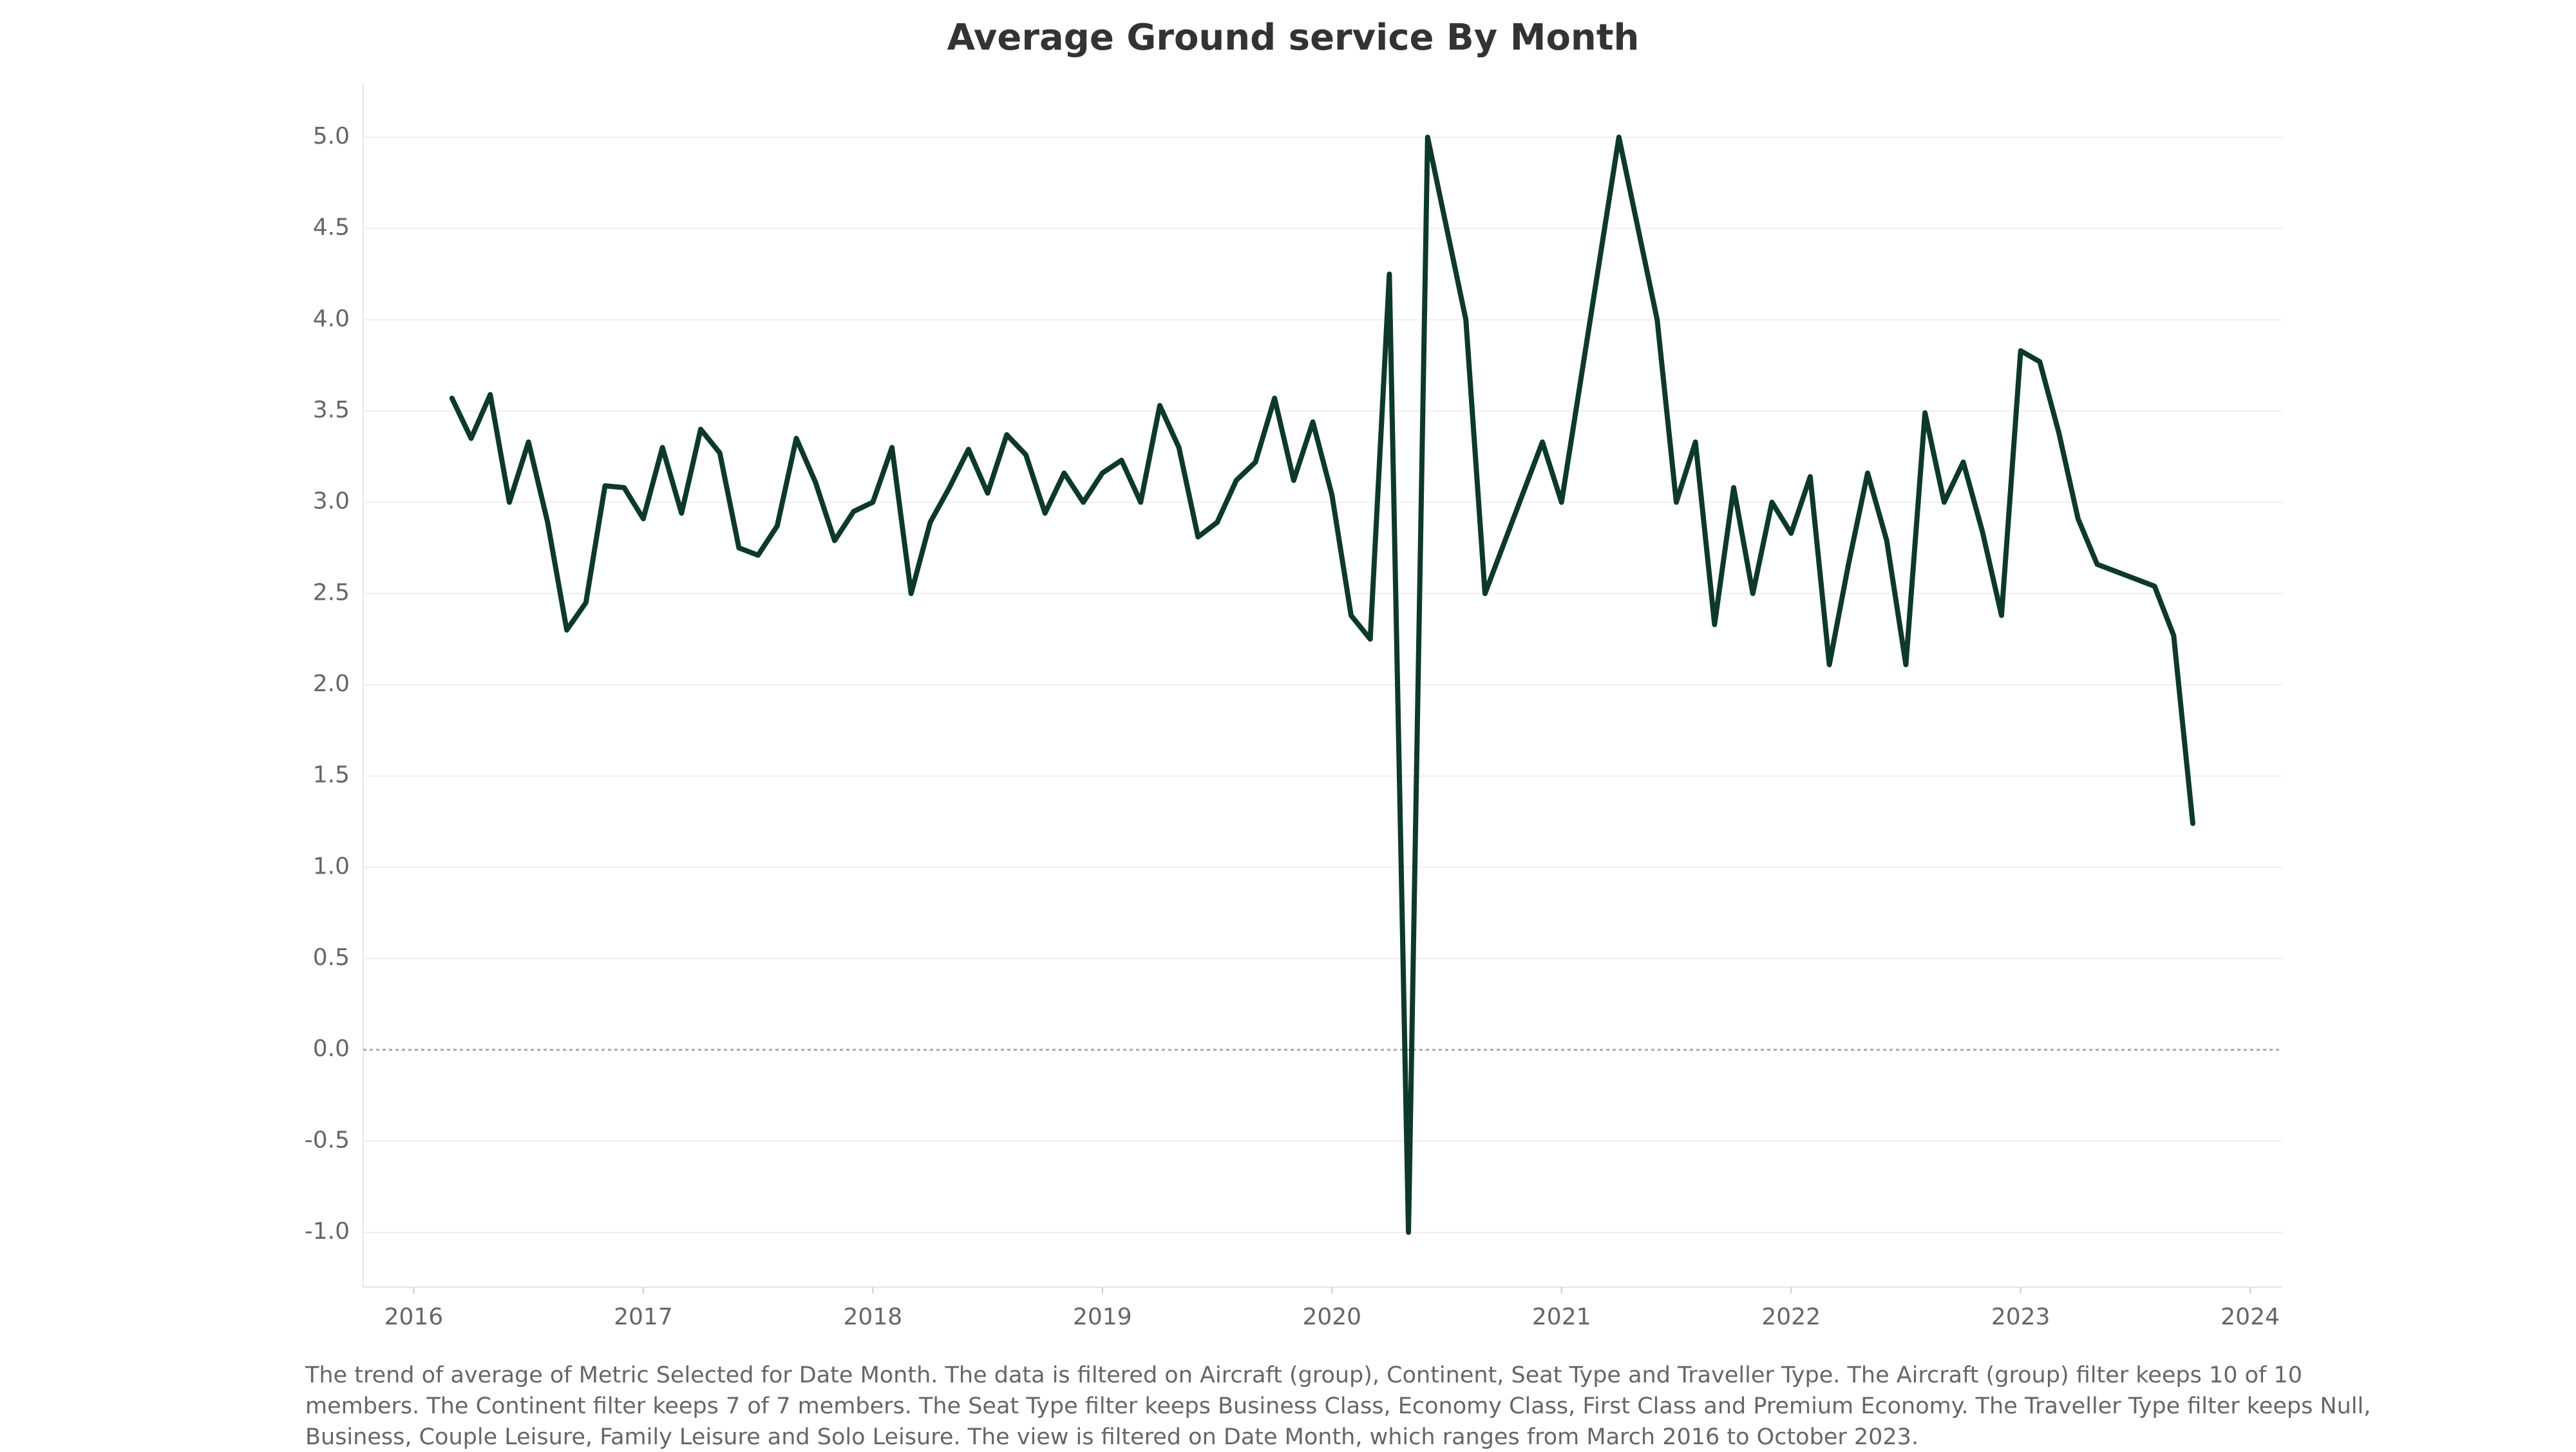  Describe the element at coordinates (643, 1317) in the screenshot. I see `x-tick-label: 2017` at that location.